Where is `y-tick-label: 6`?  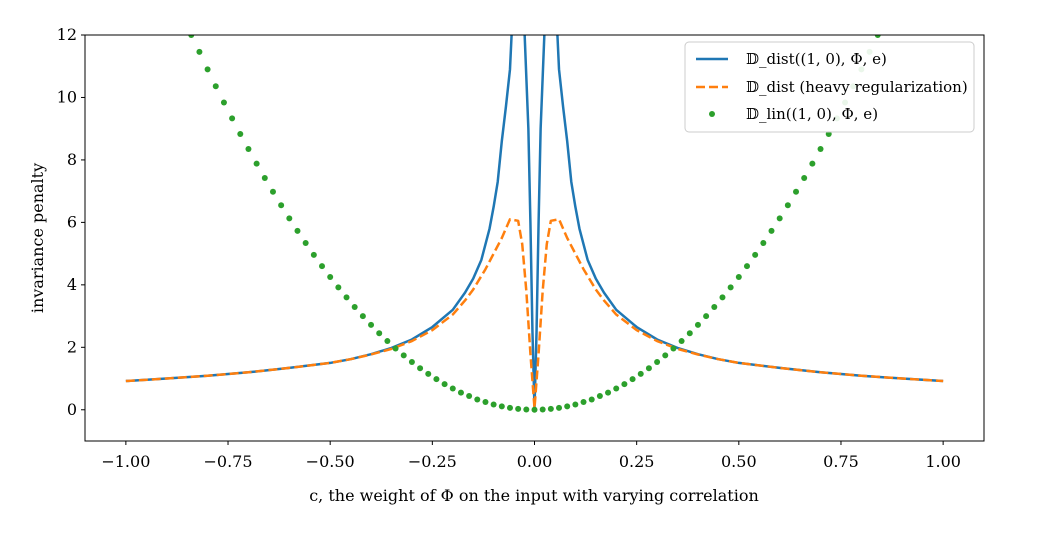 y-tick-label: 6 is located at coordinates (72, 221).